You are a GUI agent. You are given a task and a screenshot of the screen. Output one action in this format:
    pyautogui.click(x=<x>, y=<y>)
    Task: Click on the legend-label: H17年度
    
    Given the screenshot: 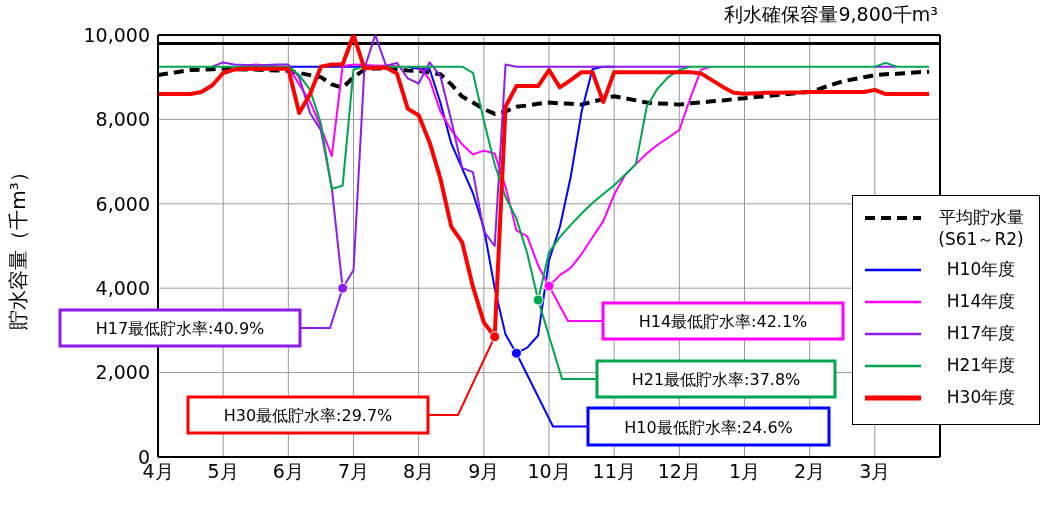 What is the action you would take?
    pyautogui.click(x=981, y=333)
    